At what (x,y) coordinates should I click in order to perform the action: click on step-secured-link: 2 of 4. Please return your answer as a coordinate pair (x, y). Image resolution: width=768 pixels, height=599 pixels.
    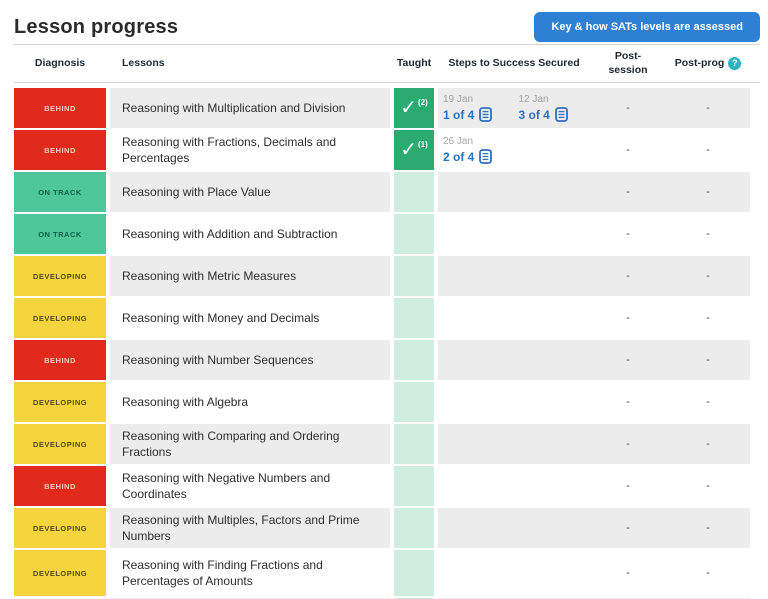
    Looking at the image, I should click on (481, 156).